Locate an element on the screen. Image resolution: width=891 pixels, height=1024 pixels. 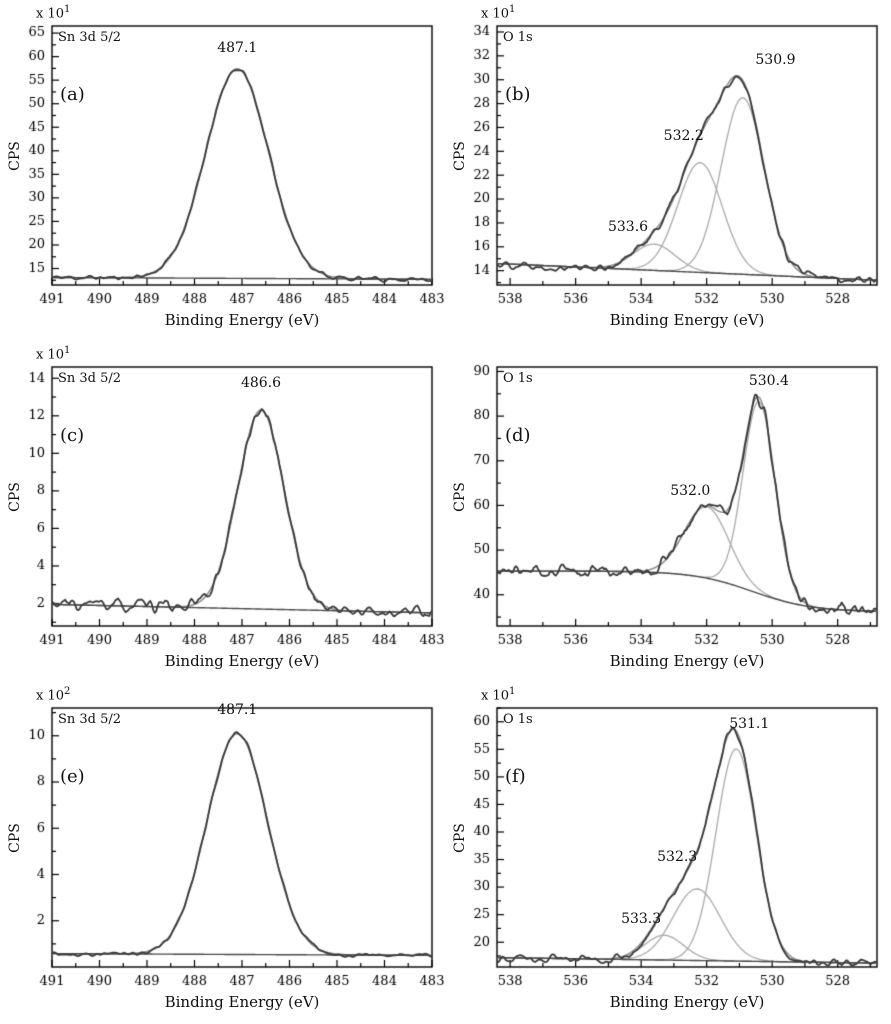
y-axis-multiplier: x 102 is located at coordinates (53, 695).